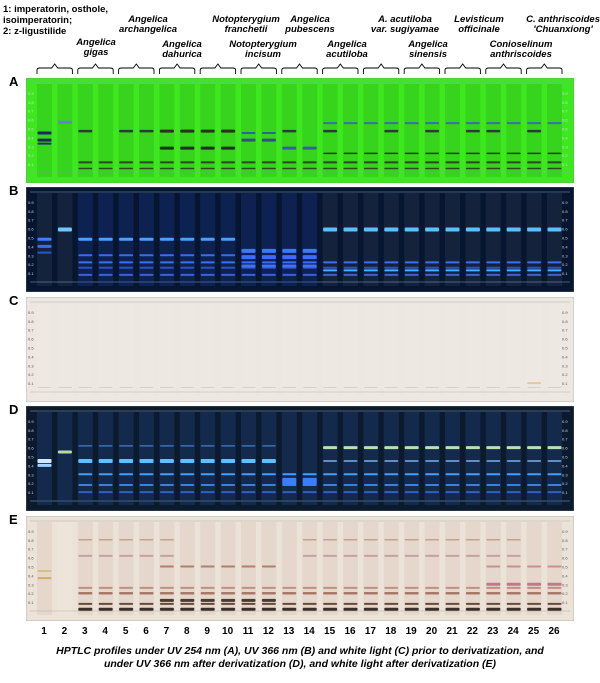 Image resolution: width=600 pixels, height=683 pixels. What do you see at coordinates (31, 330) in the screenshot?
I see `rf-tick-left: 0.7` at bounding box center [31, 330].